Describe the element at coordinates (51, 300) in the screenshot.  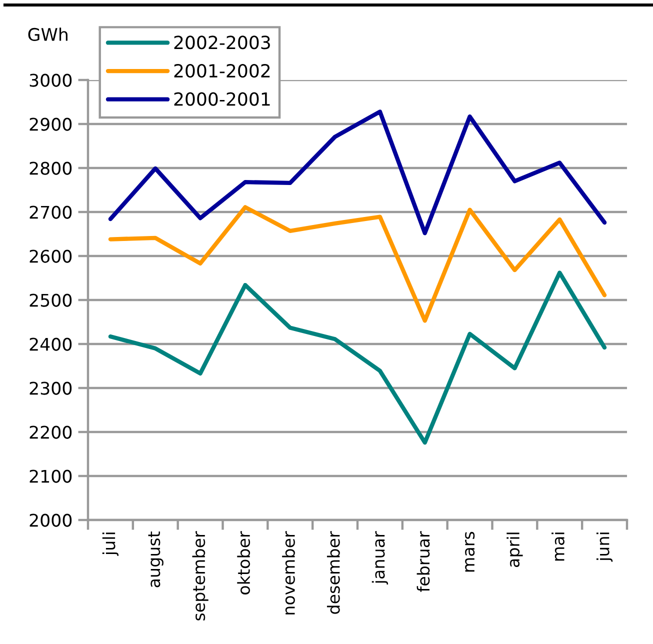
I see `y-tick-label: 2500` at that location.